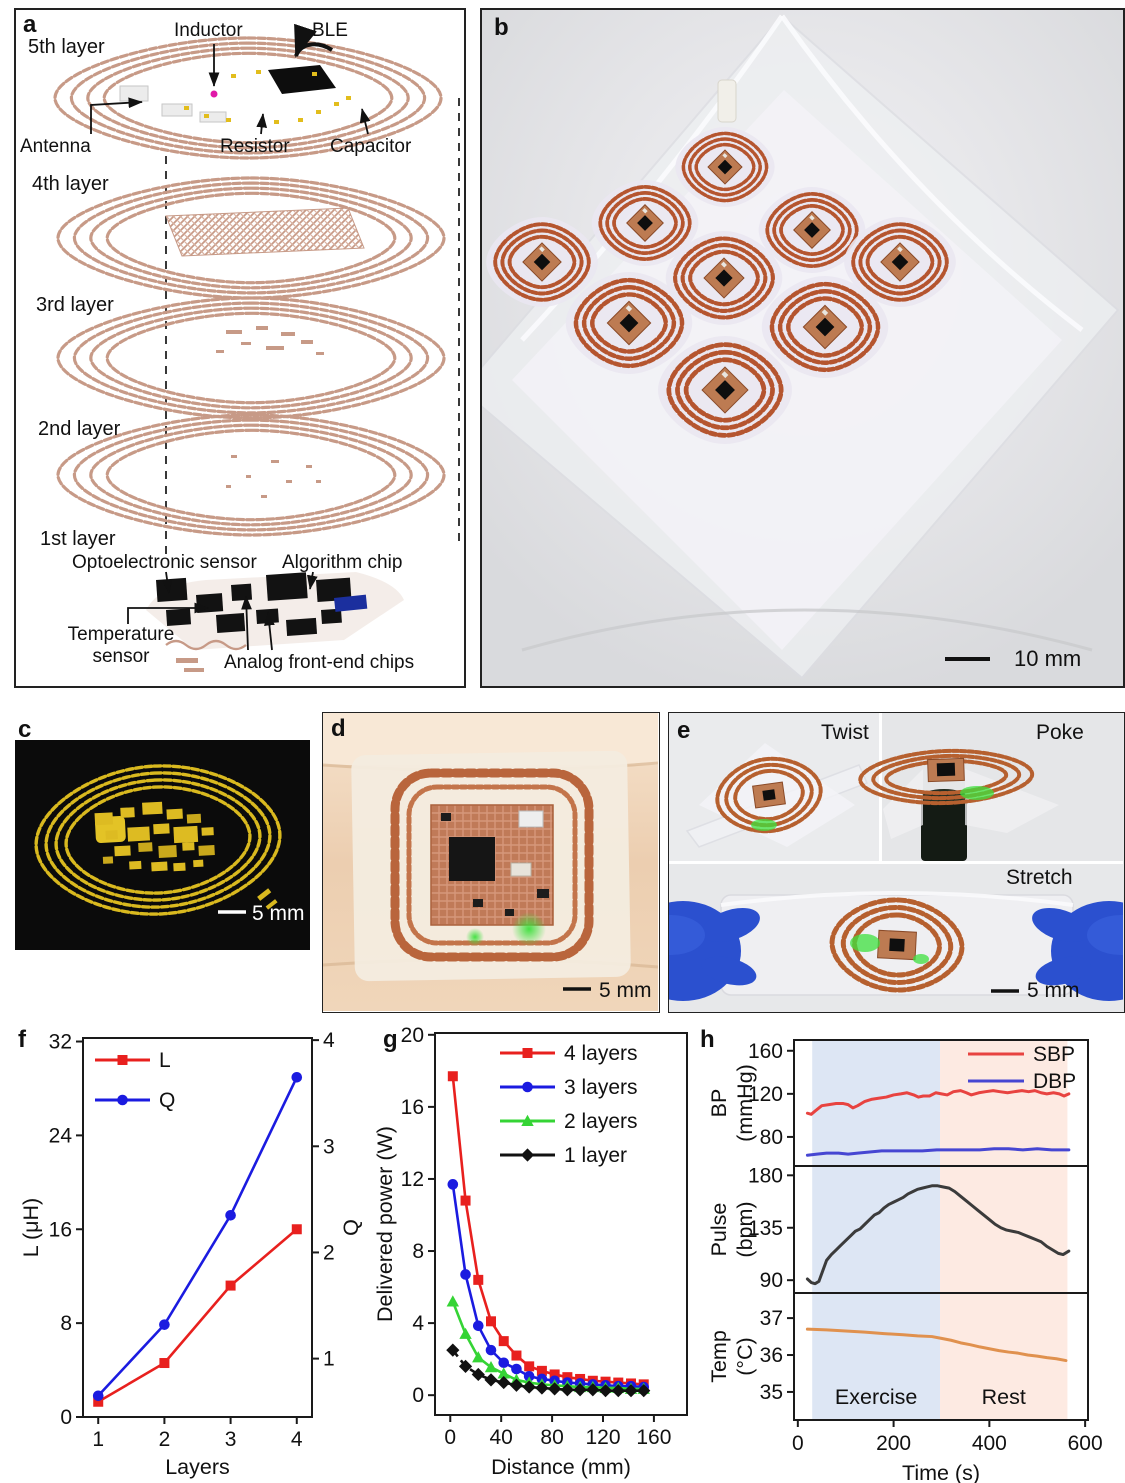 The width and height of the screenshot is (1125, 1483). What do you see at coordinates (765, 1175) in the screenshot?
I see `svg-text: 180` at bounding box center [765, 1175].